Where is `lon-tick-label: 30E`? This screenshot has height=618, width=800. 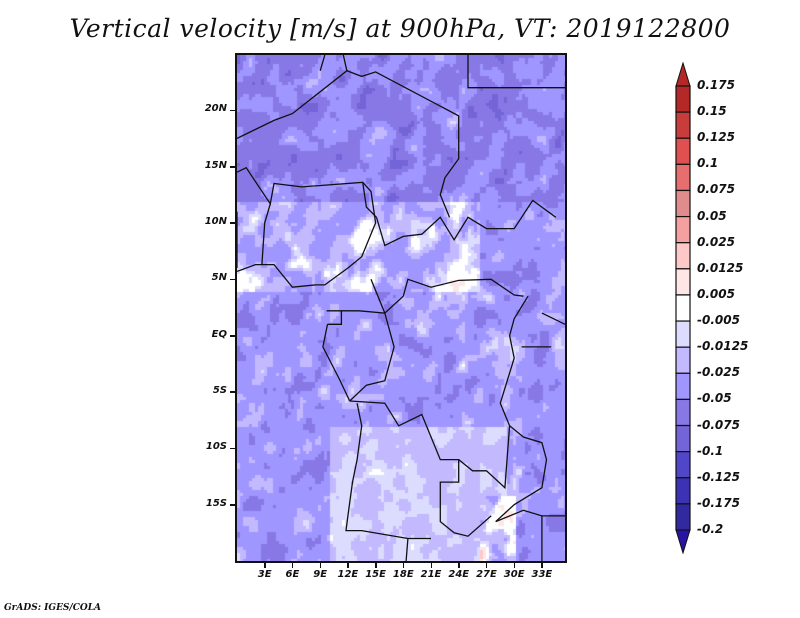 lon-tick-label: 30E is located at coordinates (514, 574).